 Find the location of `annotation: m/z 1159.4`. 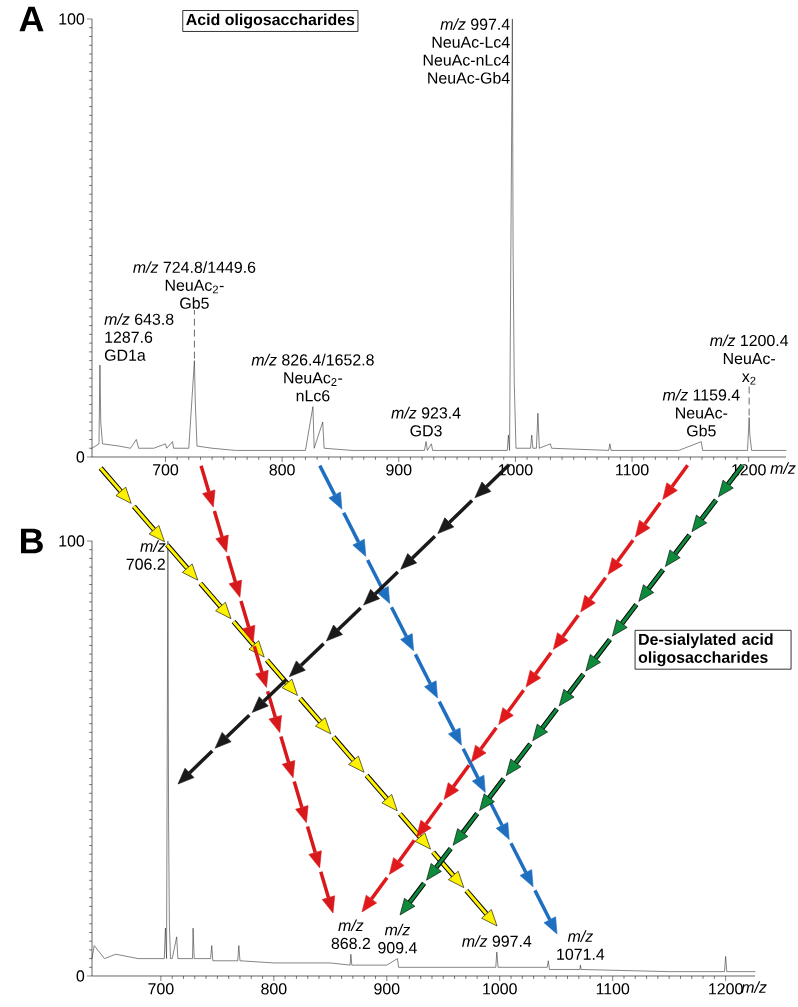

annotation: m/z 1159.4 is located at coordinates (701, 394).